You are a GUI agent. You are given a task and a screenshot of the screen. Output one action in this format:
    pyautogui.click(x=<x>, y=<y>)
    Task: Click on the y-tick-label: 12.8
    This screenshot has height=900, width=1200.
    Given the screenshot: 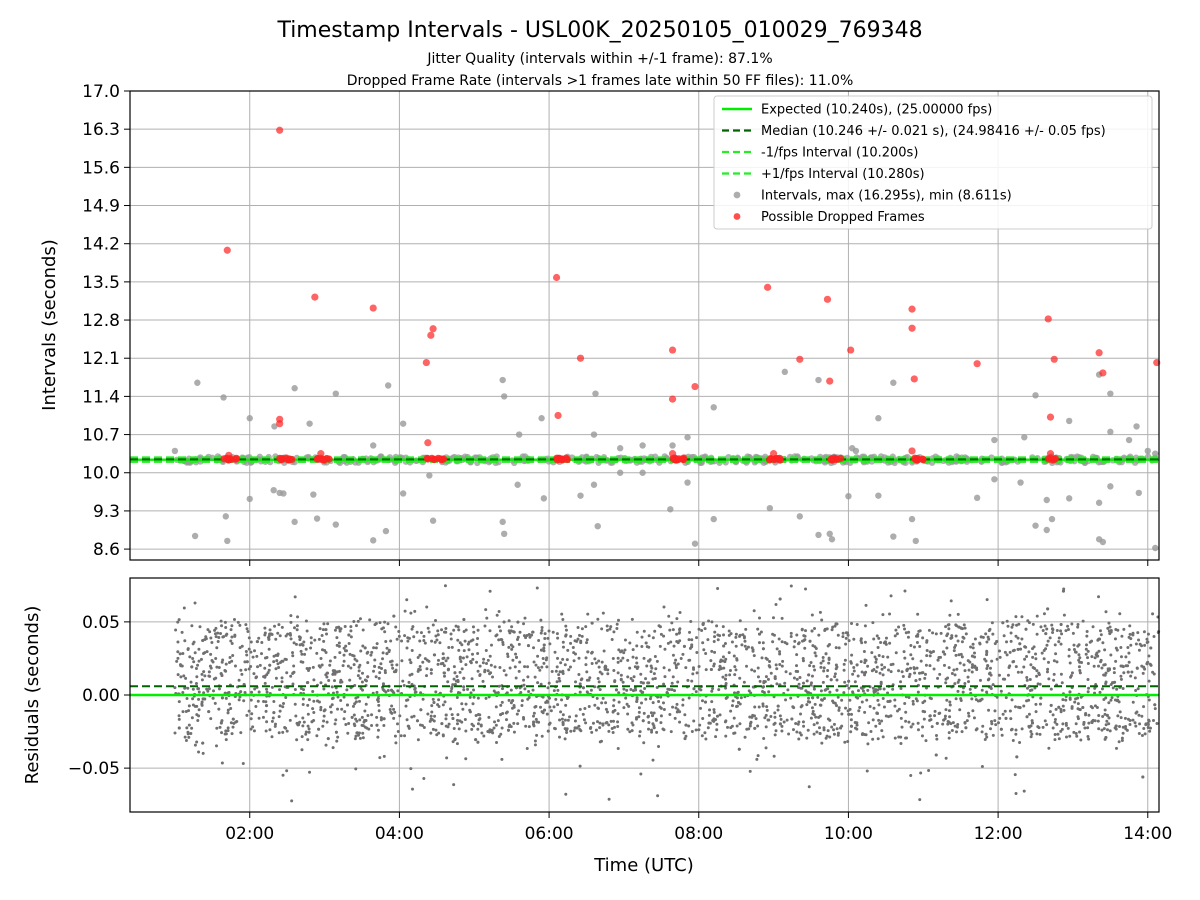 What is the action you would take?
    pyautogui.click(x=101, y=321)
    